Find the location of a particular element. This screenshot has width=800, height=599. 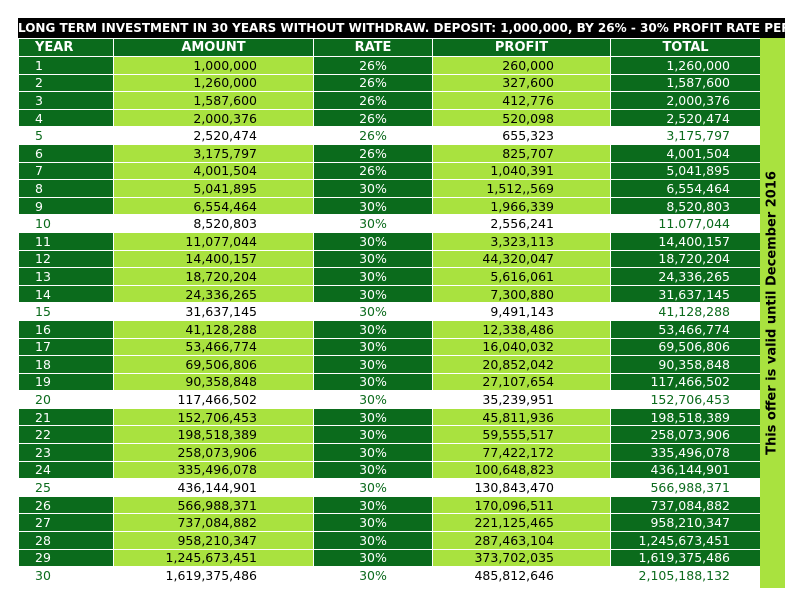

table-cell: 825,707 is located at coordinates (521, 153).